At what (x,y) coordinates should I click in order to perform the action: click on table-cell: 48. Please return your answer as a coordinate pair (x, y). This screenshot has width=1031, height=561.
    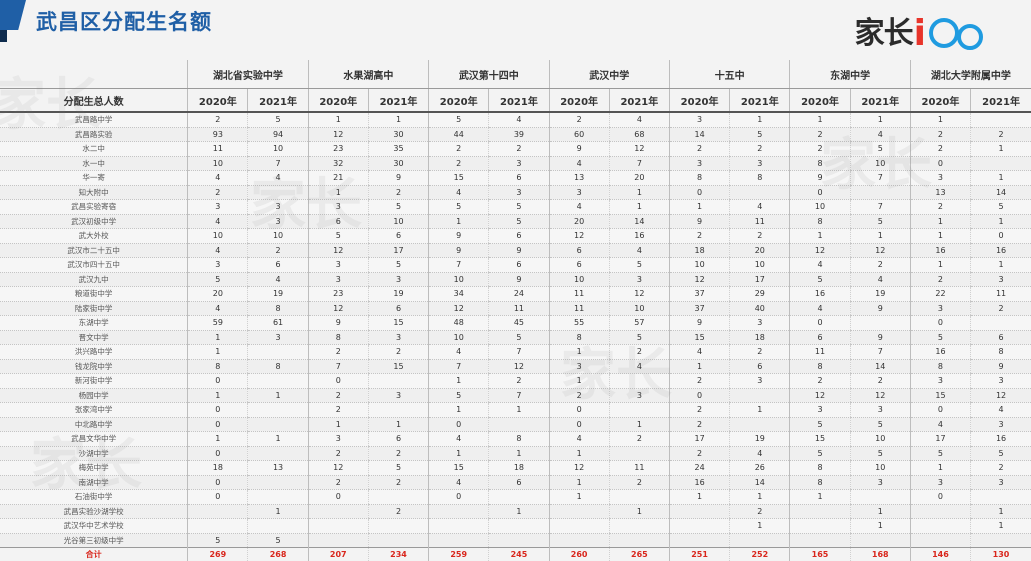
    Looking at the image, I should click on (459, 323).